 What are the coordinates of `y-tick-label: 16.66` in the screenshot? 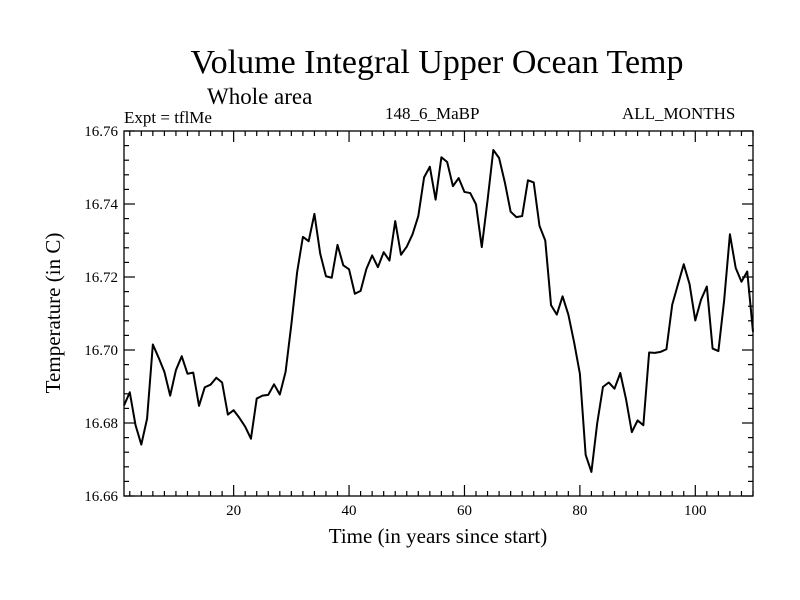 It's located at (101, 497).